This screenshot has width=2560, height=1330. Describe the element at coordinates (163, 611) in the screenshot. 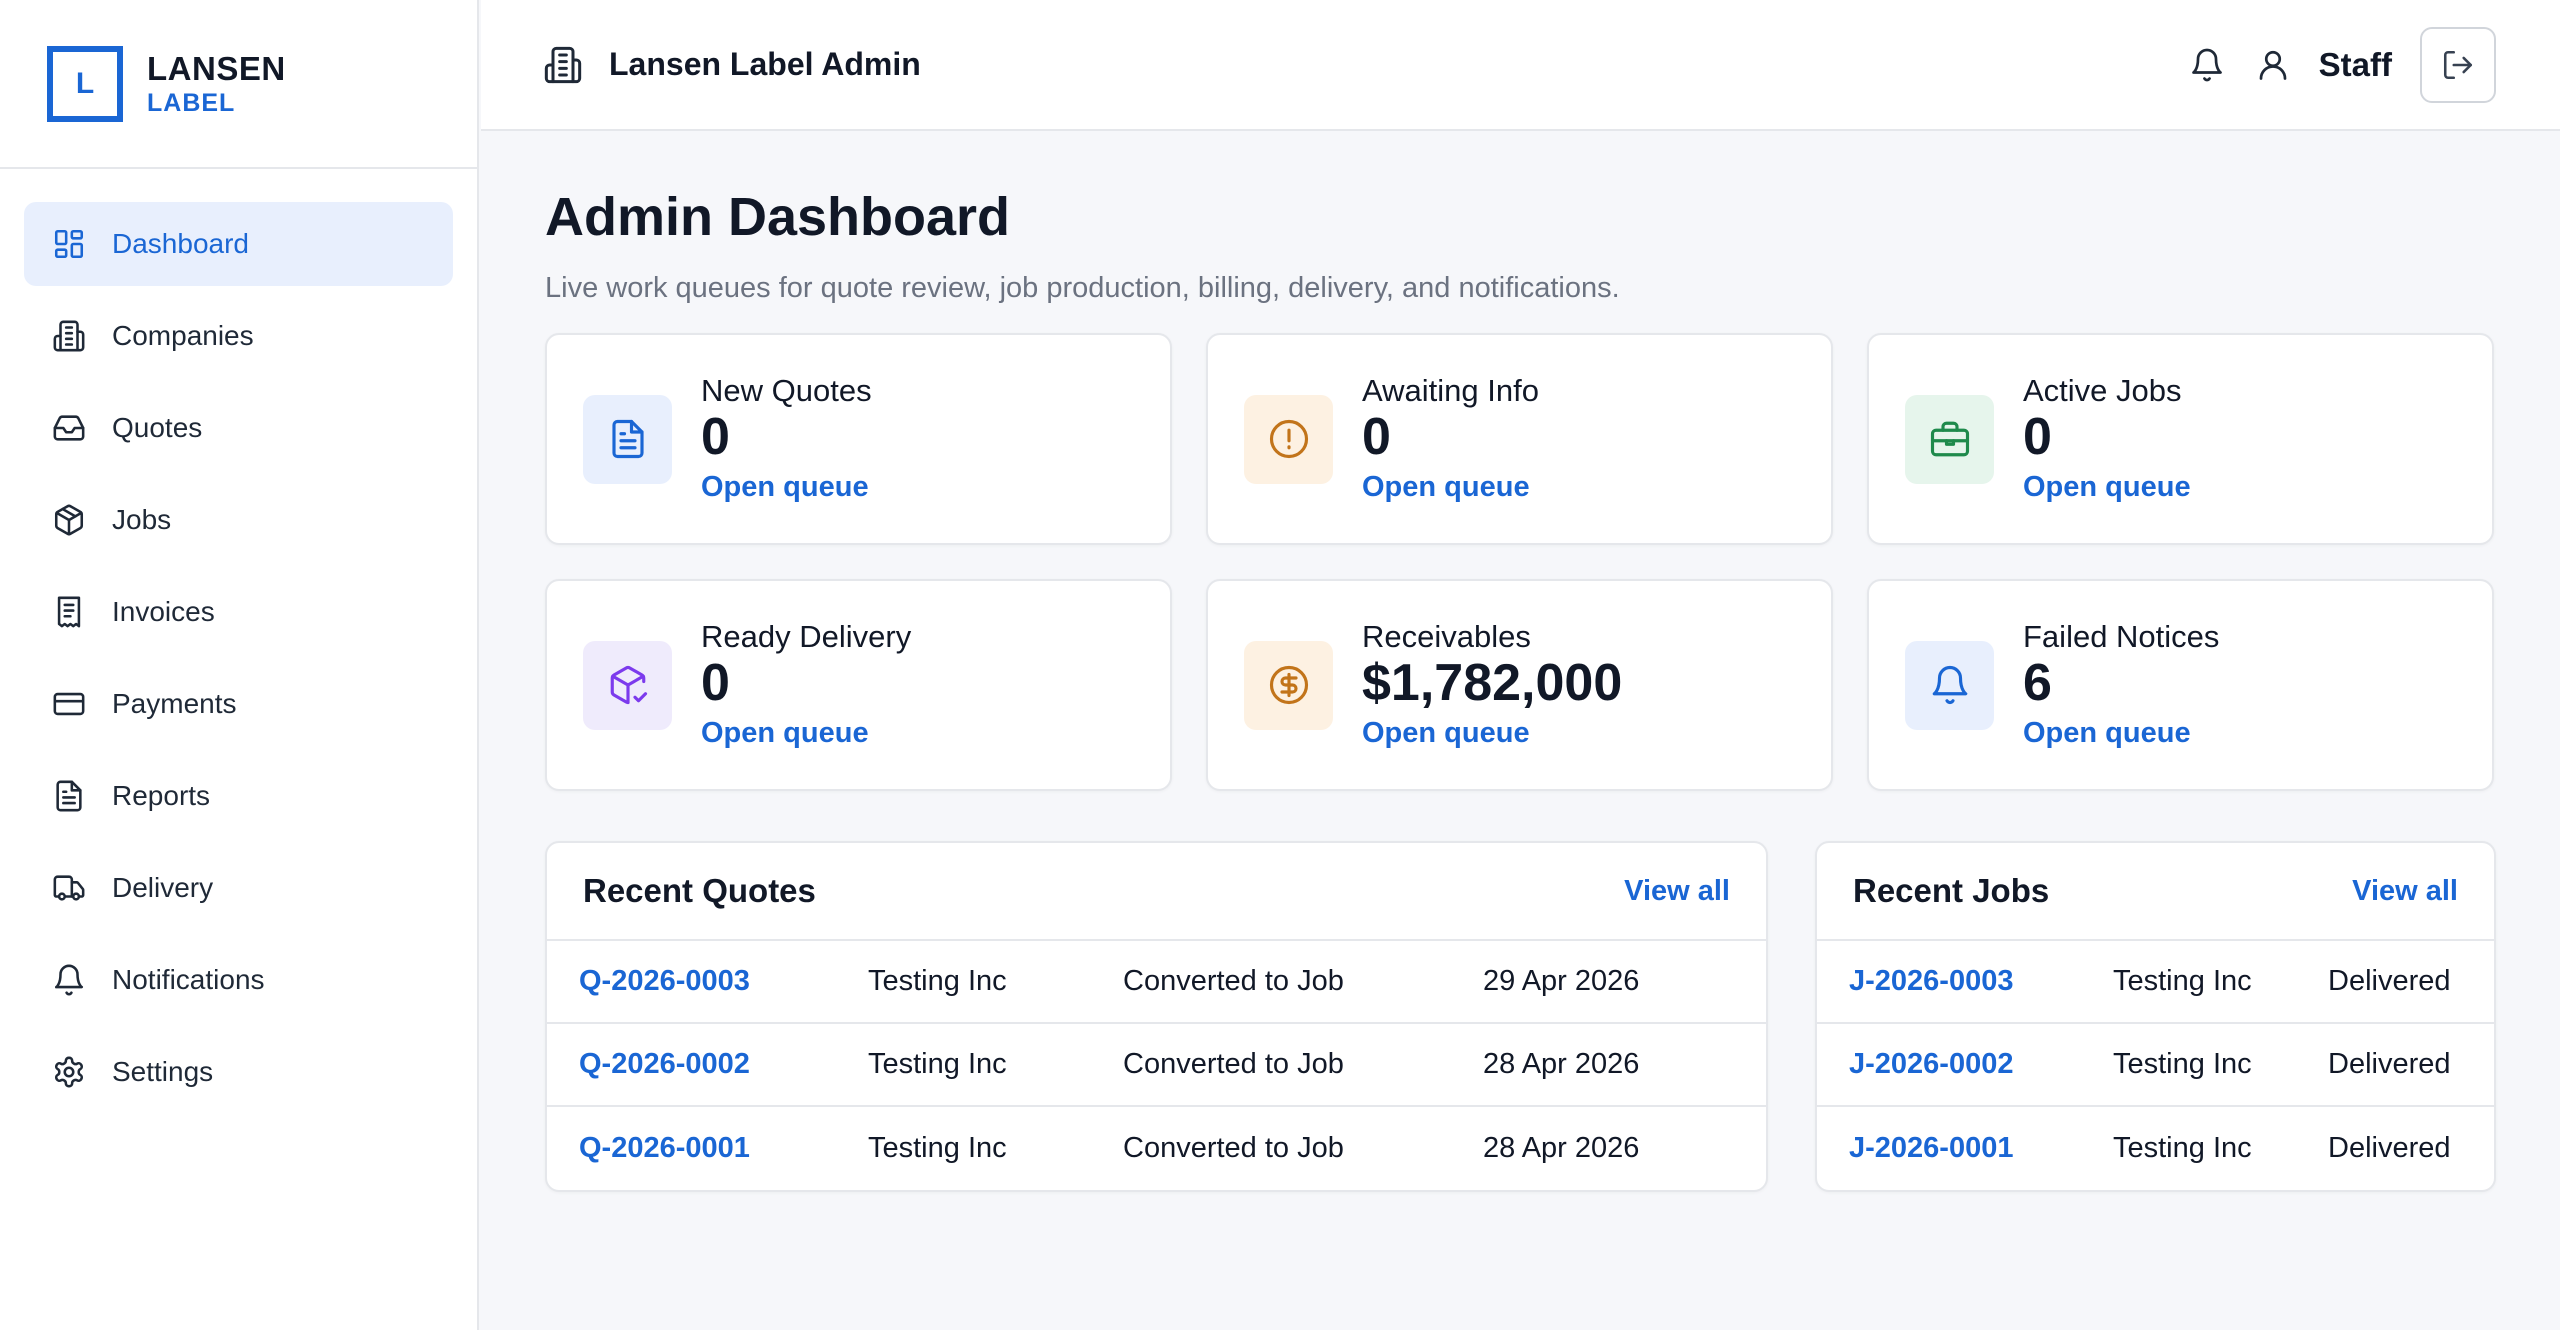

I see `sidebar-item-label: Invoices` at that location.